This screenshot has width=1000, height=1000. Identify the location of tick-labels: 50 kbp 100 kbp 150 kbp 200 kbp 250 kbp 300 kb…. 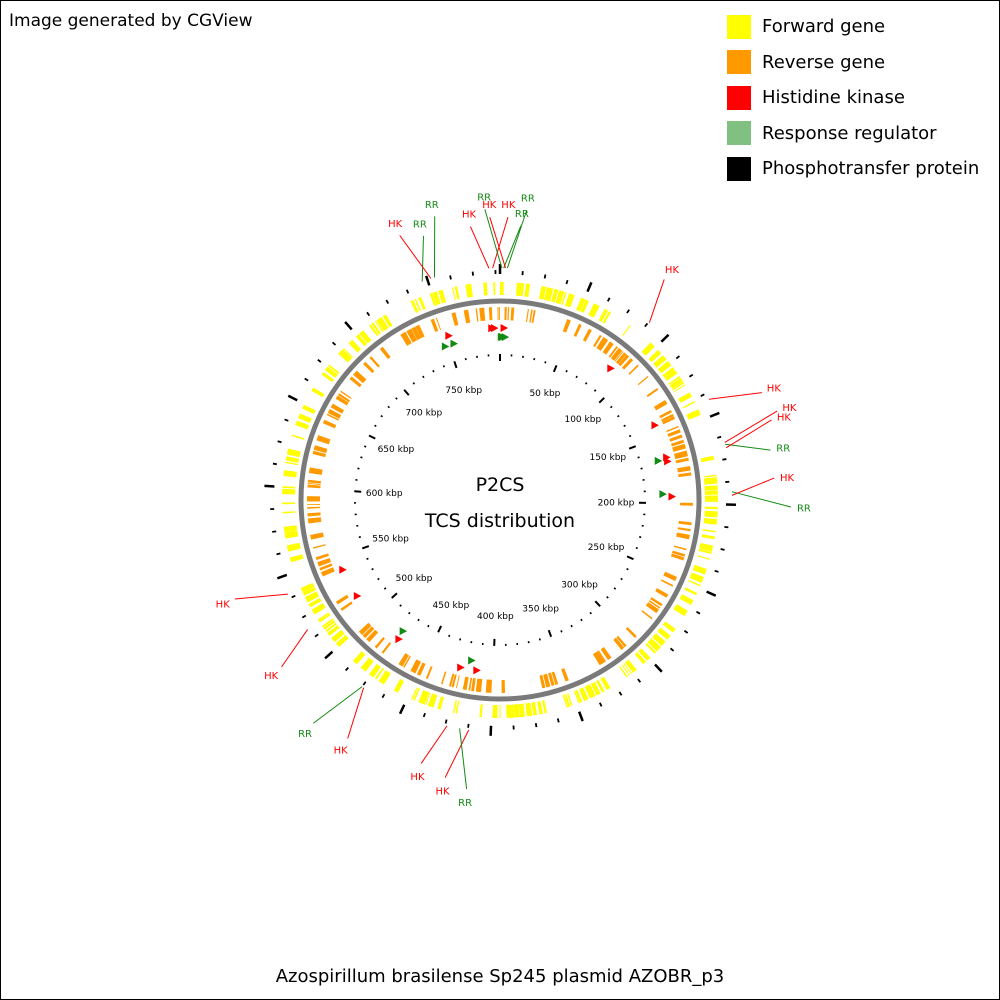
(500, 504).